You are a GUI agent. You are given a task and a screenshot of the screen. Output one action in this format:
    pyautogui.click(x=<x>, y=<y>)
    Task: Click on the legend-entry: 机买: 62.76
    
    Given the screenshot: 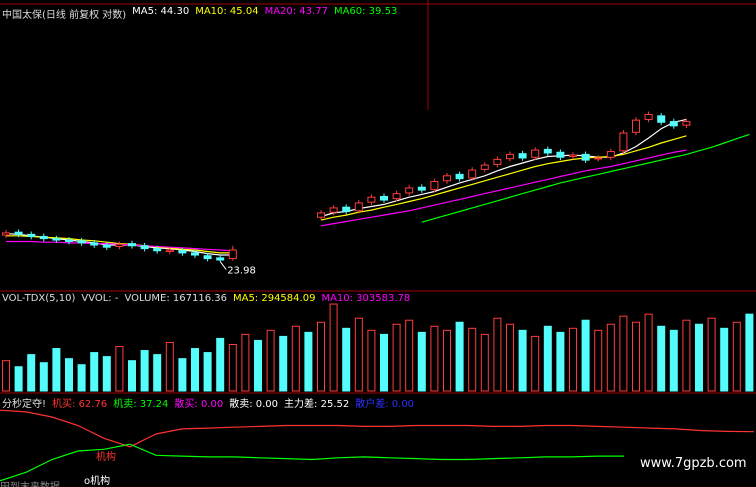 What is the action you would take?
    pyautogui.click(x=80, y=404)
    